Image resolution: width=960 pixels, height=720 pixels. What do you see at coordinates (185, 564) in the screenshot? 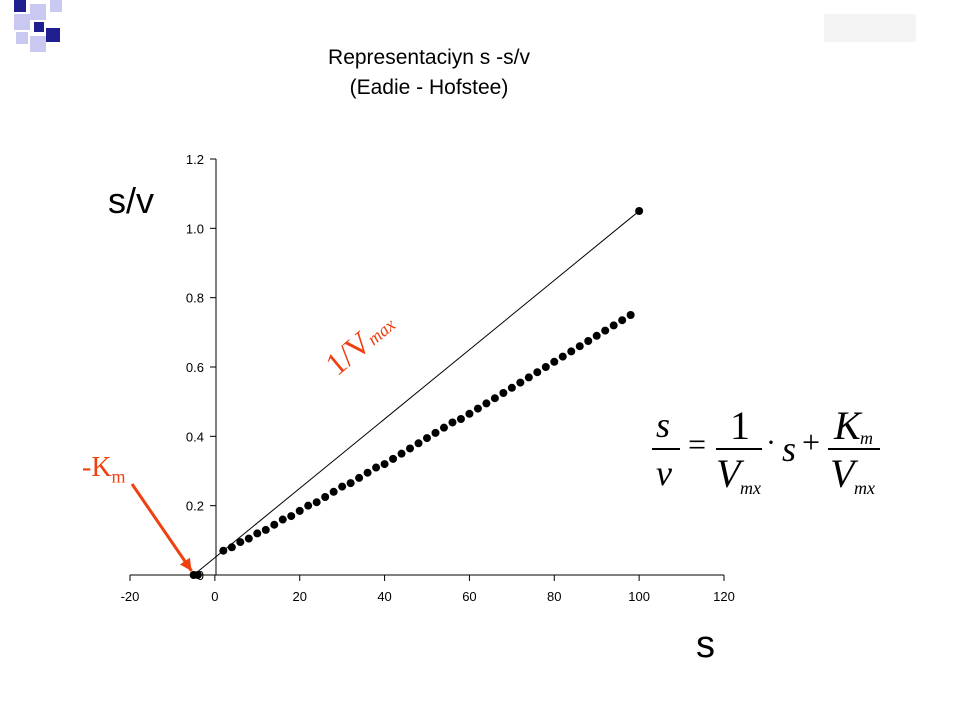
I see `km-arrow-head` at bounding box center [185, 564].